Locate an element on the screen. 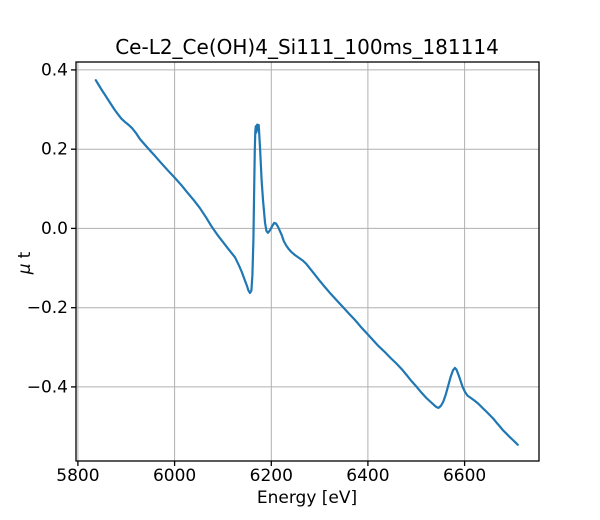 Image resolution: width=600 pixels, height=520 pixels. x-tick-label: 5800 is located at coordinates (77, 476).